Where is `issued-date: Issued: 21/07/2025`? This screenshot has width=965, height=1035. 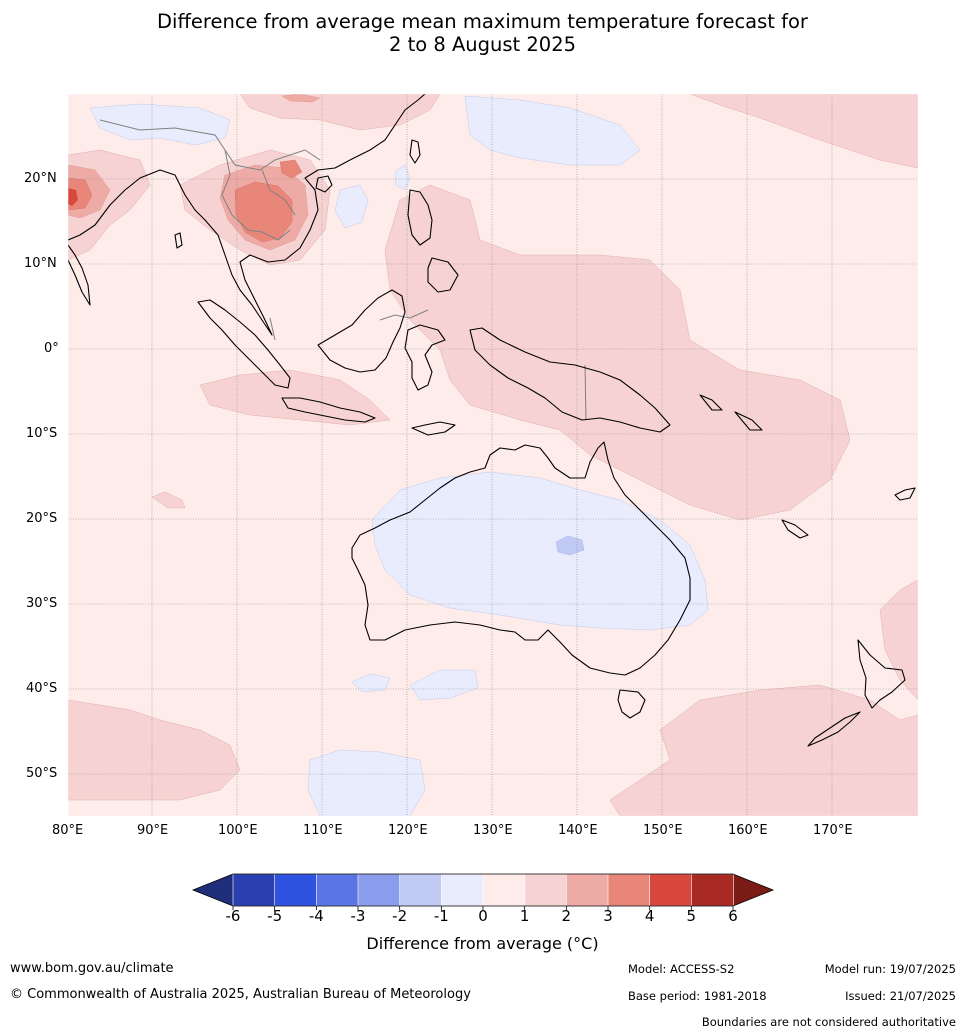 issued-date: Issued: 21/07/2025 is located at coordinates (900, 996).